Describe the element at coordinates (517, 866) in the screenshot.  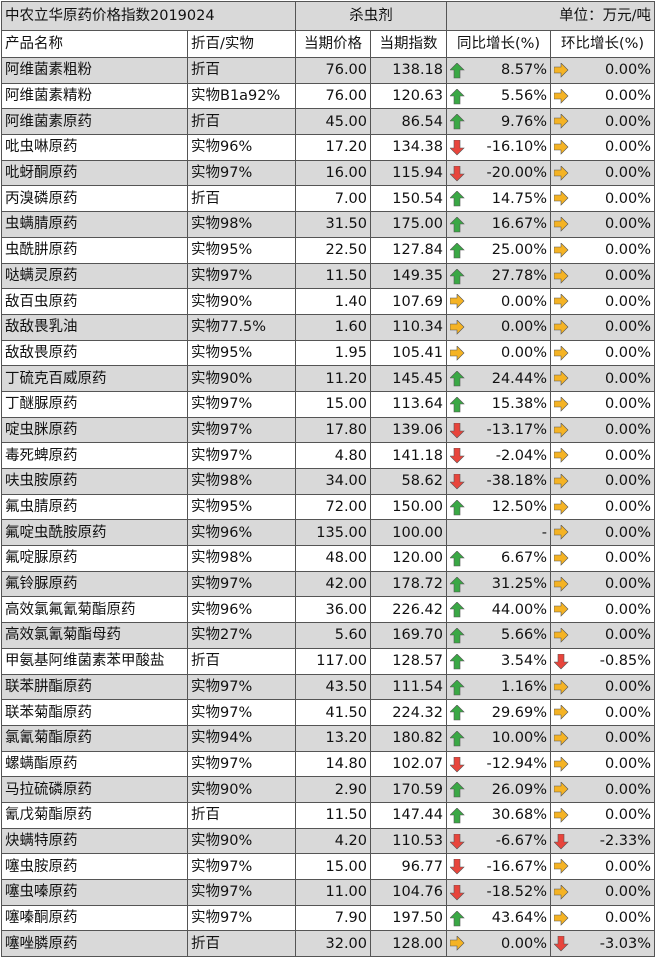
I see `cell-text: -16.67%` at that location.